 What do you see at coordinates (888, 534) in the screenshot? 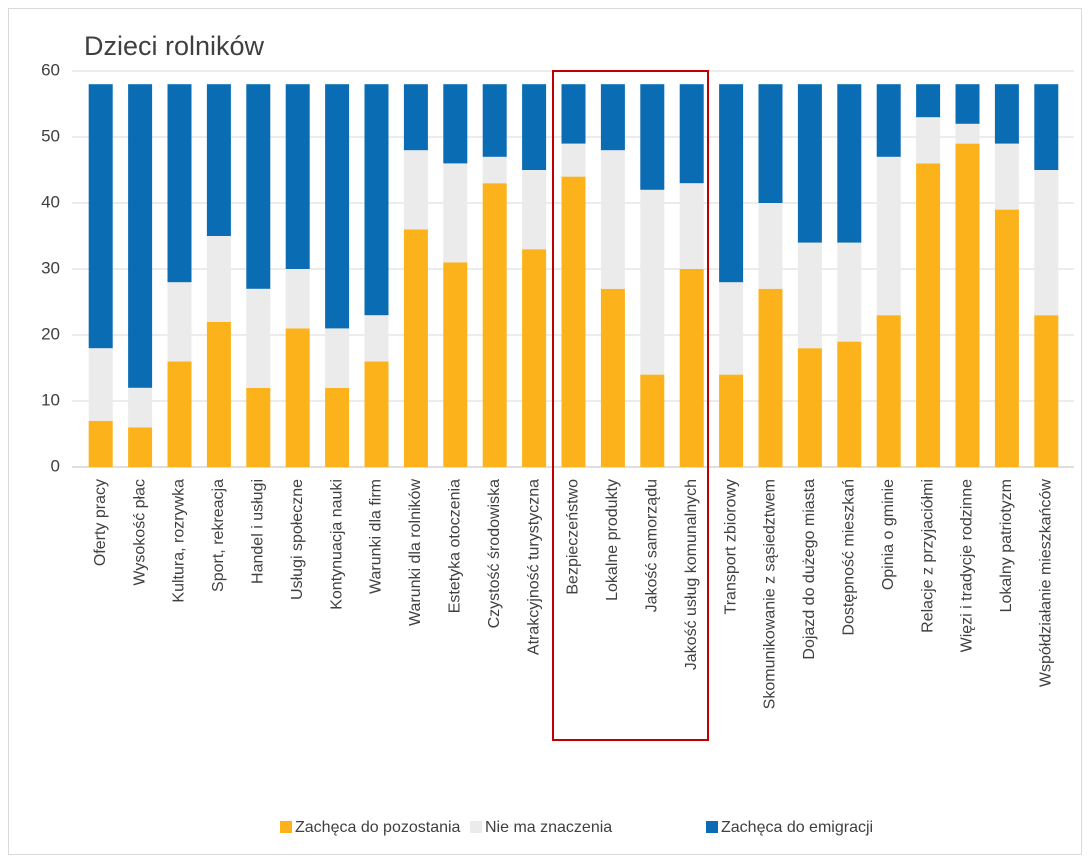
I see `x-tick-label: Opinia o gminie` at bounding box center [888, 534].